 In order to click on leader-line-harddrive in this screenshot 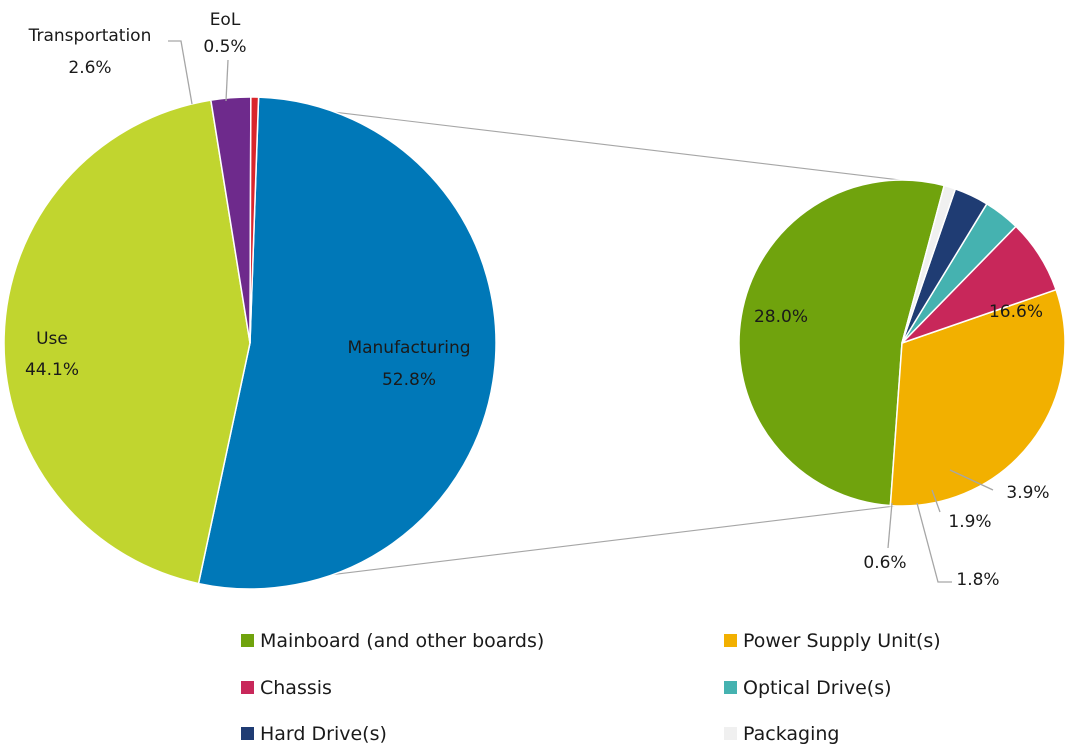, I will do `click(934, 542)`.